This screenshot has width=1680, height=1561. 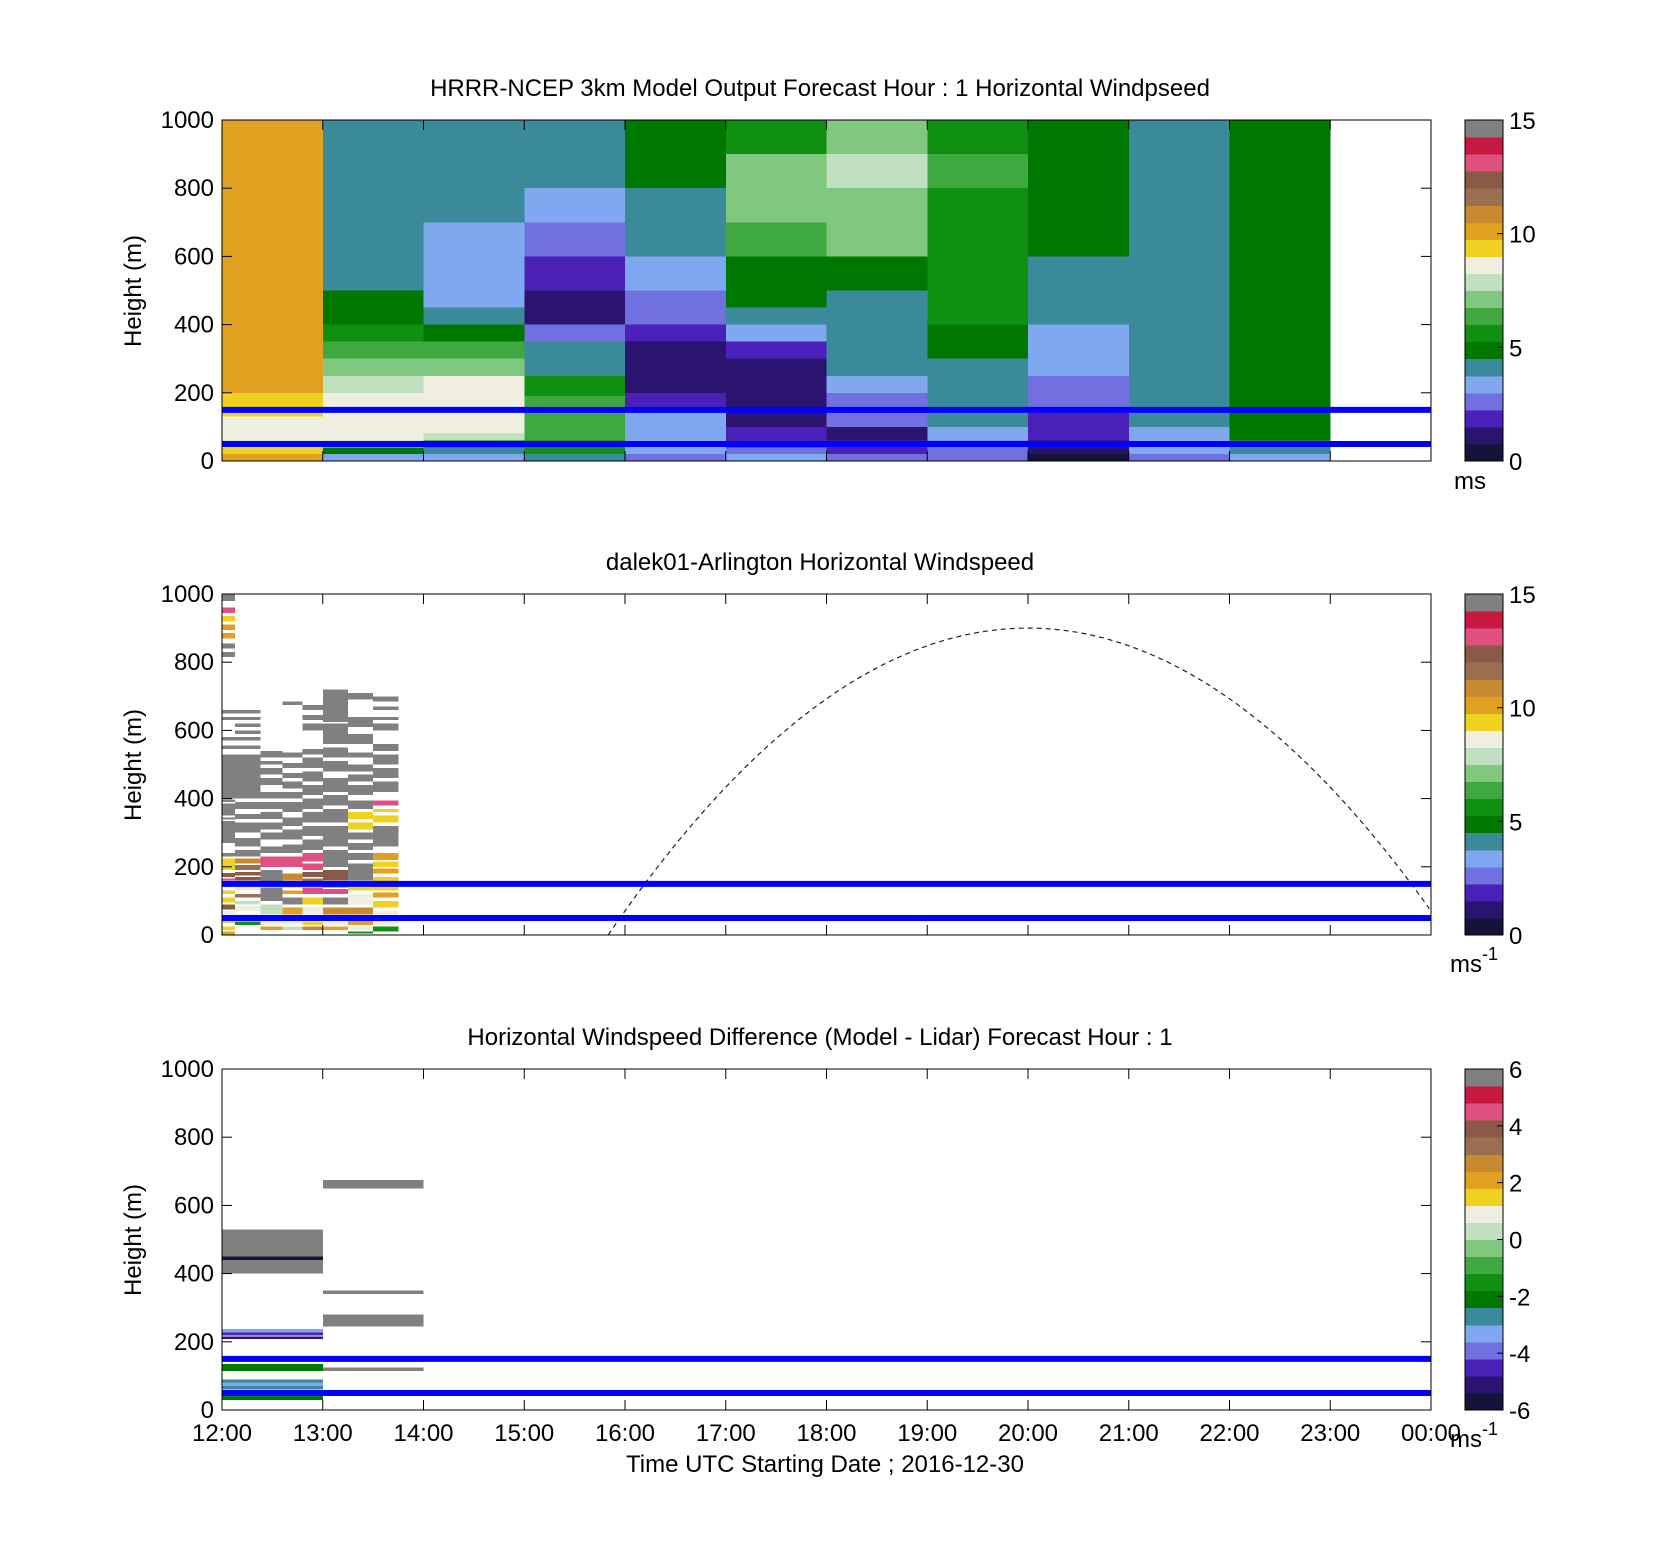 I want to click on panel-model-ylabel: Height (m), so click(x=133, y=291).